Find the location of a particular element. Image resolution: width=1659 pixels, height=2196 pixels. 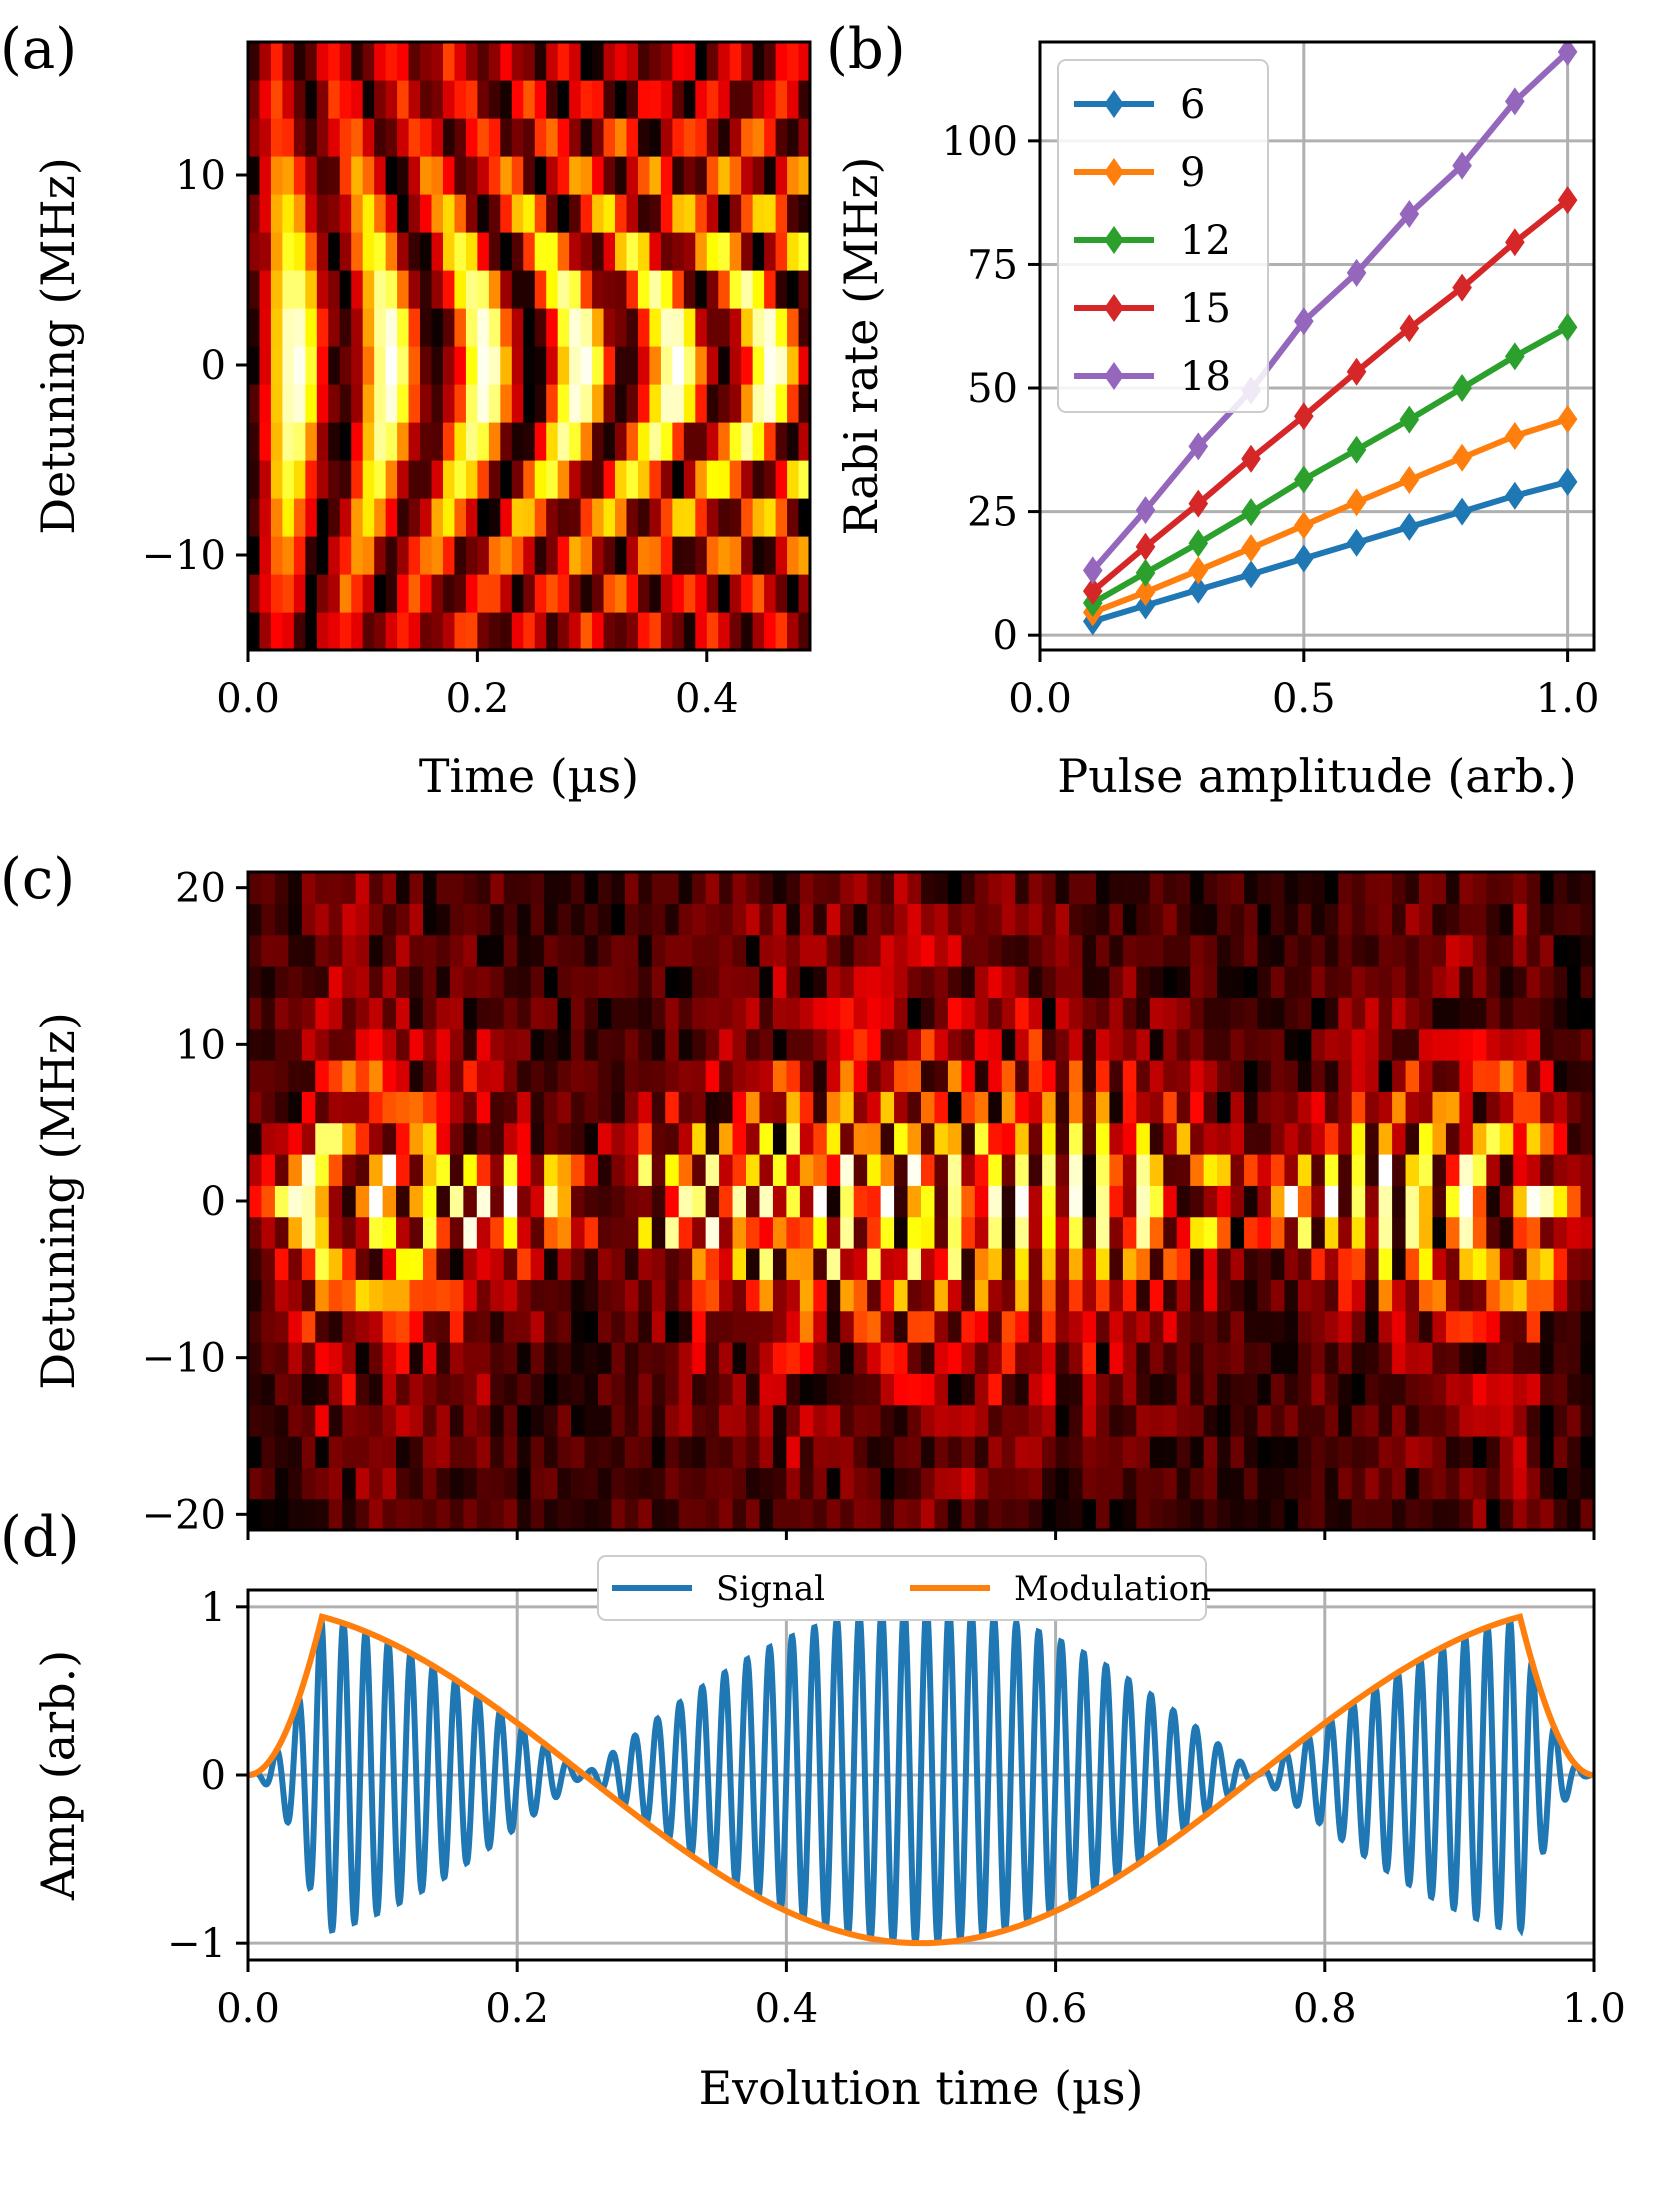

panel-c-tag: (c) is located at coordinates (37, 879).